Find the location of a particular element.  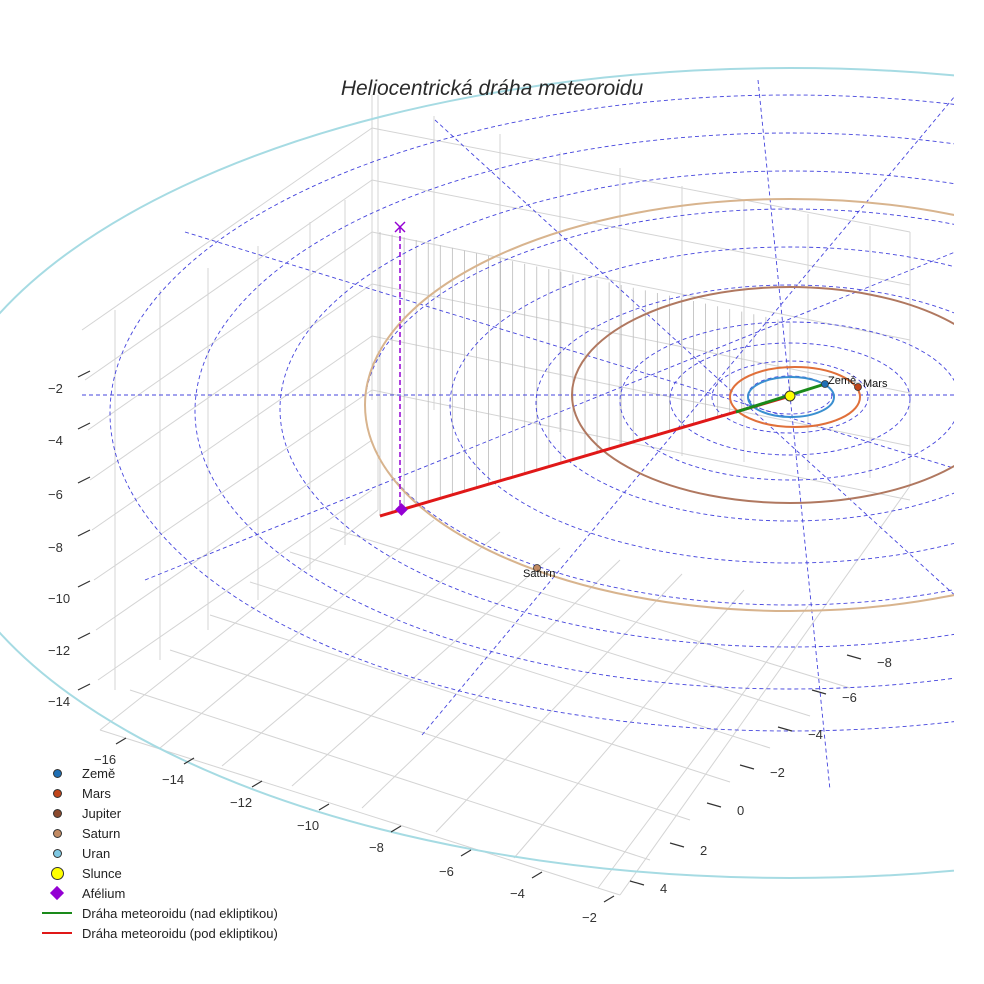

y-tick-label: 4 is located at coordinates (663, 888).